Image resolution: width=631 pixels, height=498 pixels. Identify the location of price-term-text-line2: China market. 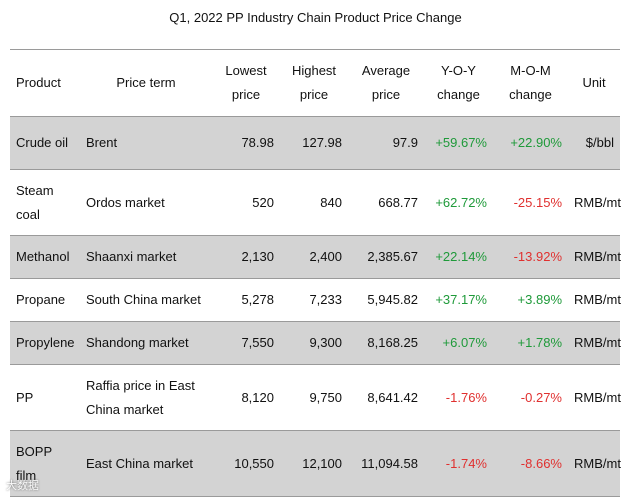
(125, 409).